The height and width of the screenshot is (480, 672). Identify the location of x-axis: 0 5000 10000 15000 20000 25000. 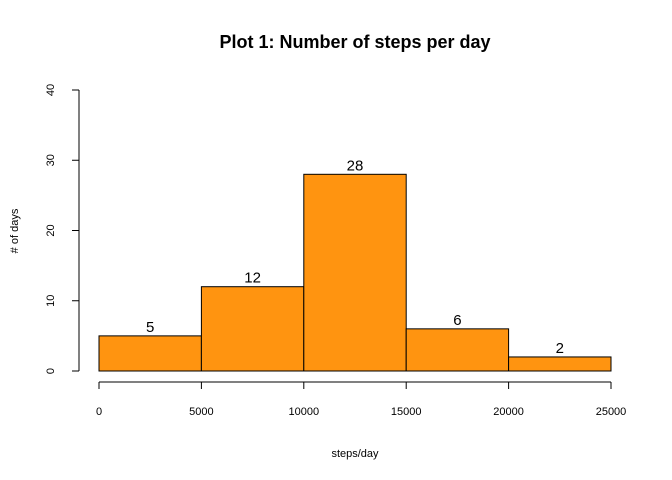
(361, 399).